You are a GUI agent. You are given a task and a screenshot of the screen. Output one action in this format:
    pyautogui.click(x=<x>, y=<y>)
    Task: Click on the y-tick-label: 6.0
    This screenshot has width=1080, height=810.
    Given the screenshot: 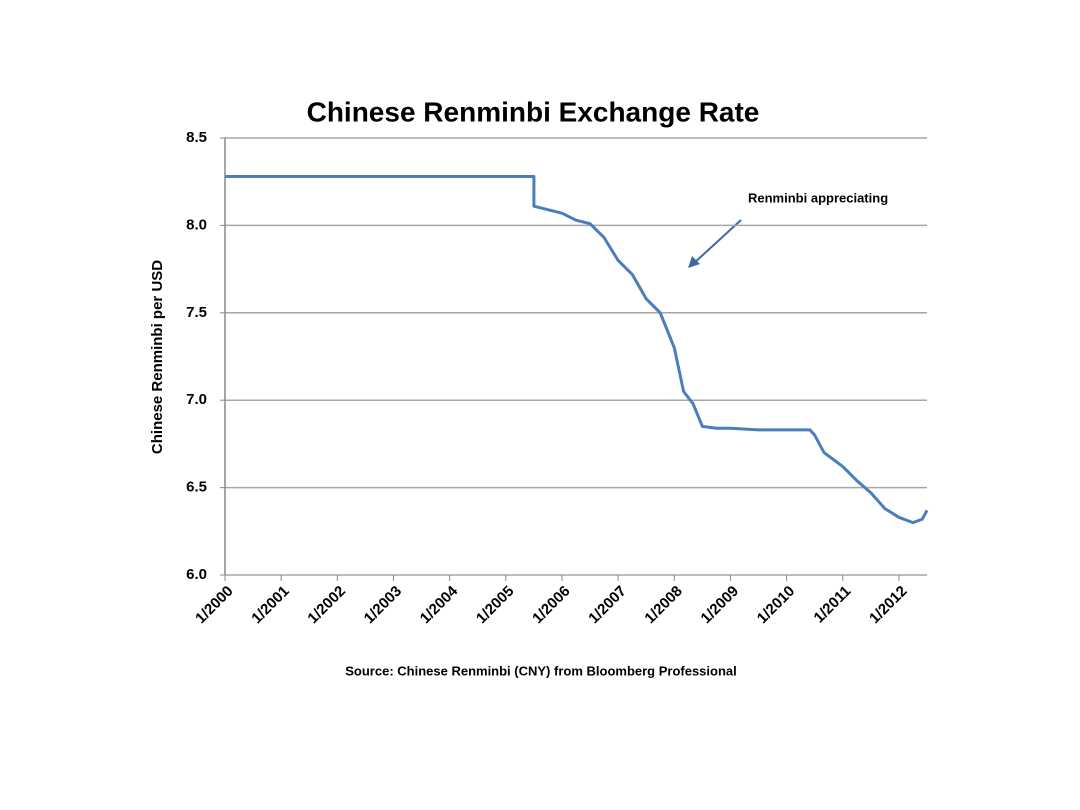 What is the action you would take?
    pyautogui.click(x=196, y=574)
    